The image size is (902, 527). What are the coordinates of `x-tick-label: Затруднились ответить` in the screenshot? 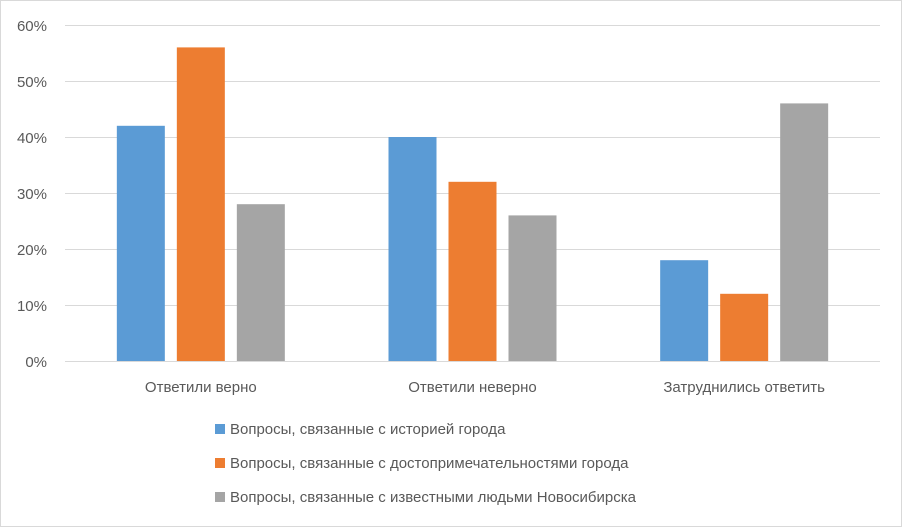 It's located at (744, 387).